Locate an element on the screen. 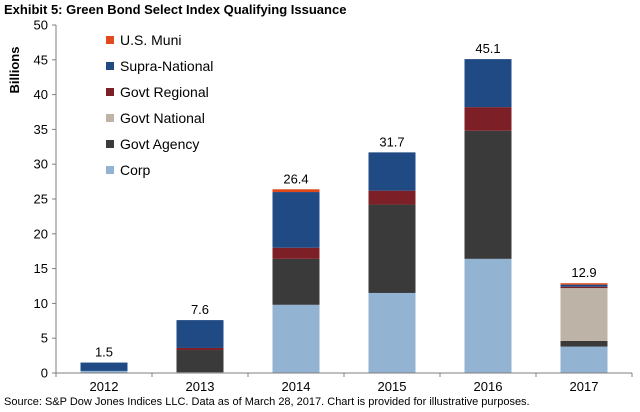  legend-swatch-corp is located at coordinates (110, 170).